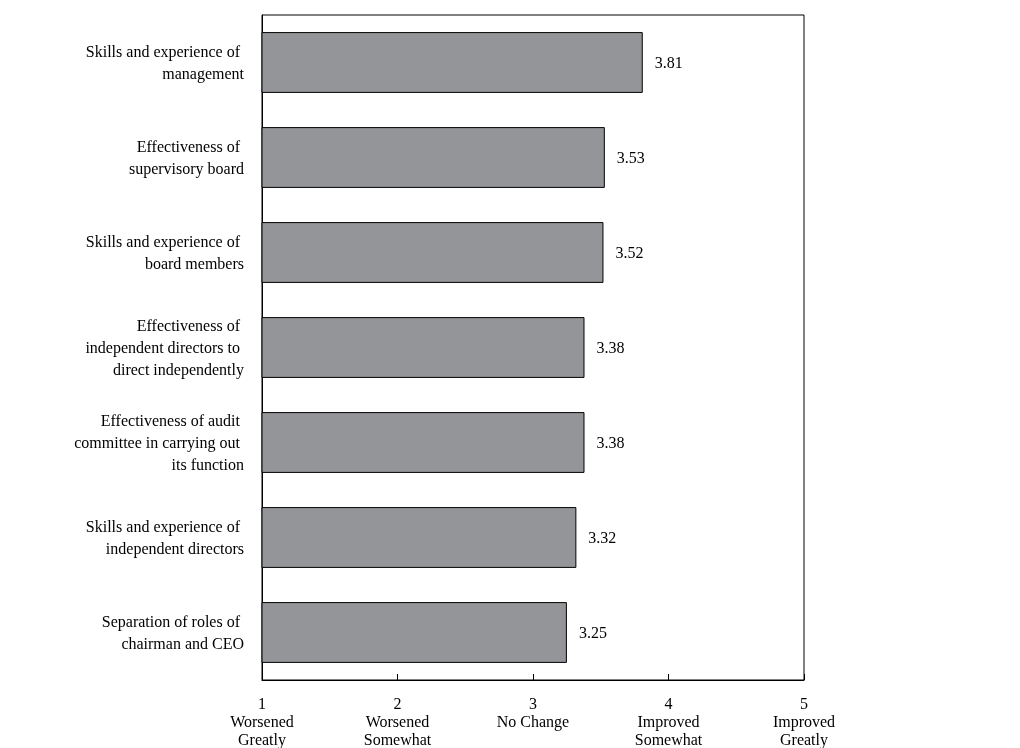  I want to click on data-label: 3.25, so click(592, 632).